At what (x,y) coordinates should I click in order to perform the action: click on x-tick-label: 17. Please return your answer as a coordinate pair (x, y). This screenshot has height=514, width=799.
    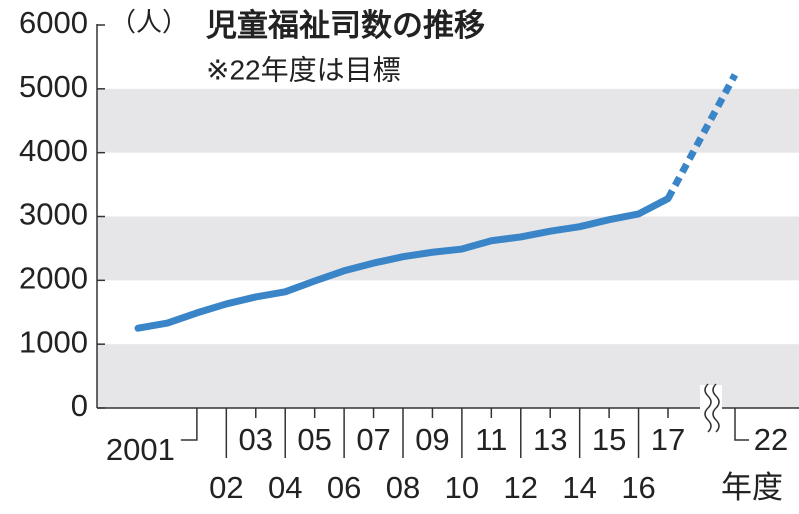
    Looking at the image, I should click on (668, 439).